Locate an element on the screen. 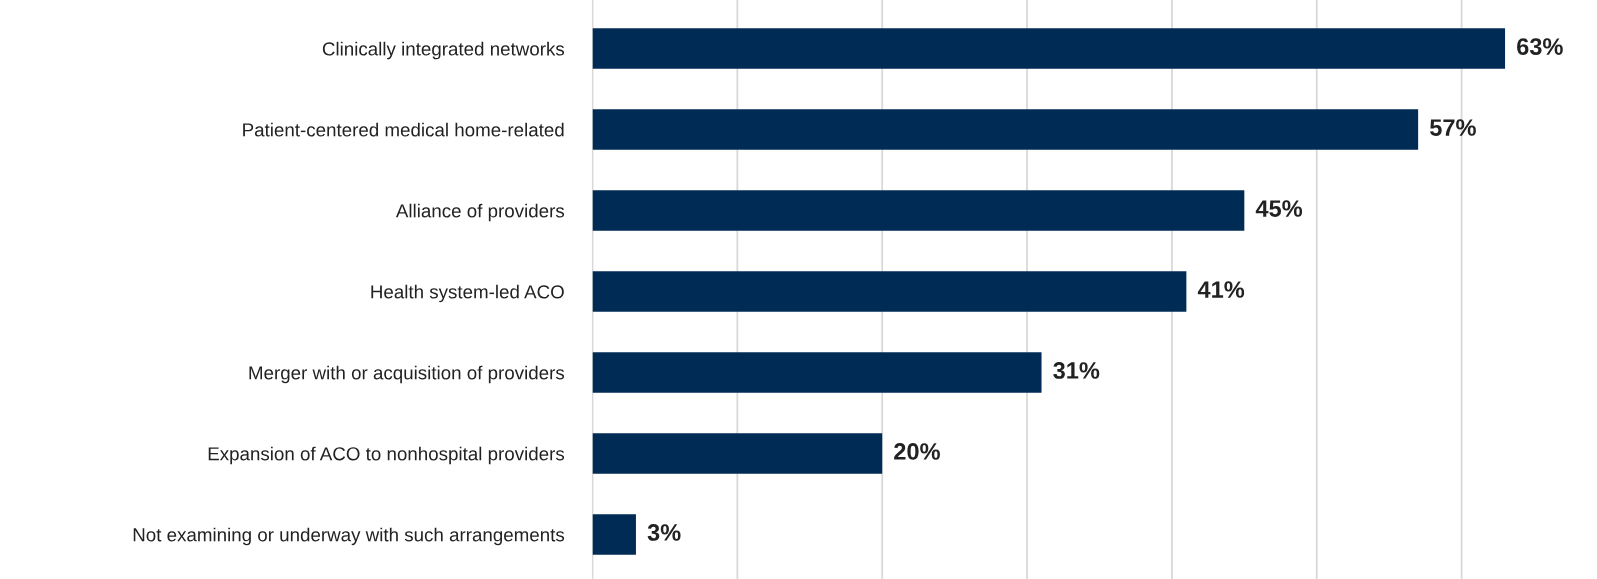 Image resolution: width=1597 pixels, height=579 pixels. data-label: 31% is located at coordinates (1076, 370).